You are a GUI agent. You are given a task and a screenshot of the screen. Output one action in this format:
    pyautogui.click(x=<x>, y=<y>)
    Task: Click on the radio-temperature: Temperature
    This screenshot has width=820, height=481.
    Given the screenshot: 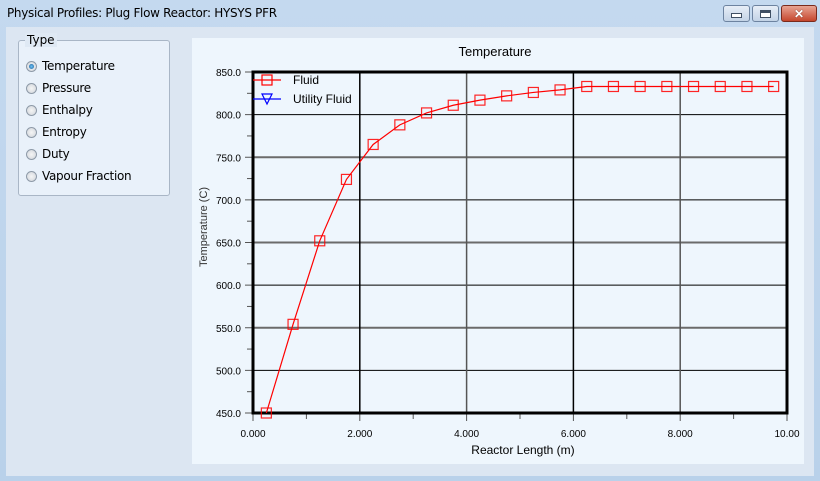 What is the action you would take?
    pyautogui.click(x=70, y=66)
    